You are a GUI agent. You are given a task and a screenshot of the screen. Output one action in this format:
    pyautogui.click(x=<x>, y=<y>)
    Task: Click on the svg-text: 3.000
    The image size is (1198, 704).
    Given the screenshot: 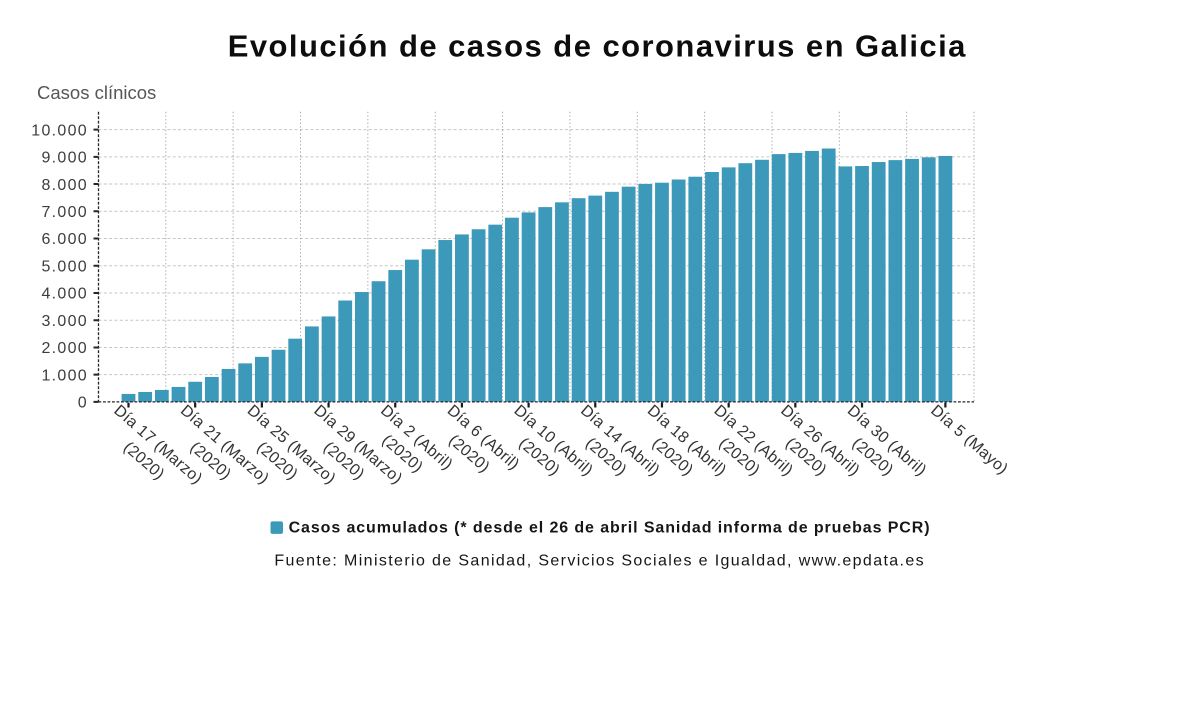 What is the action you would take?
    pyautogui.click(x=64, y=321)
    